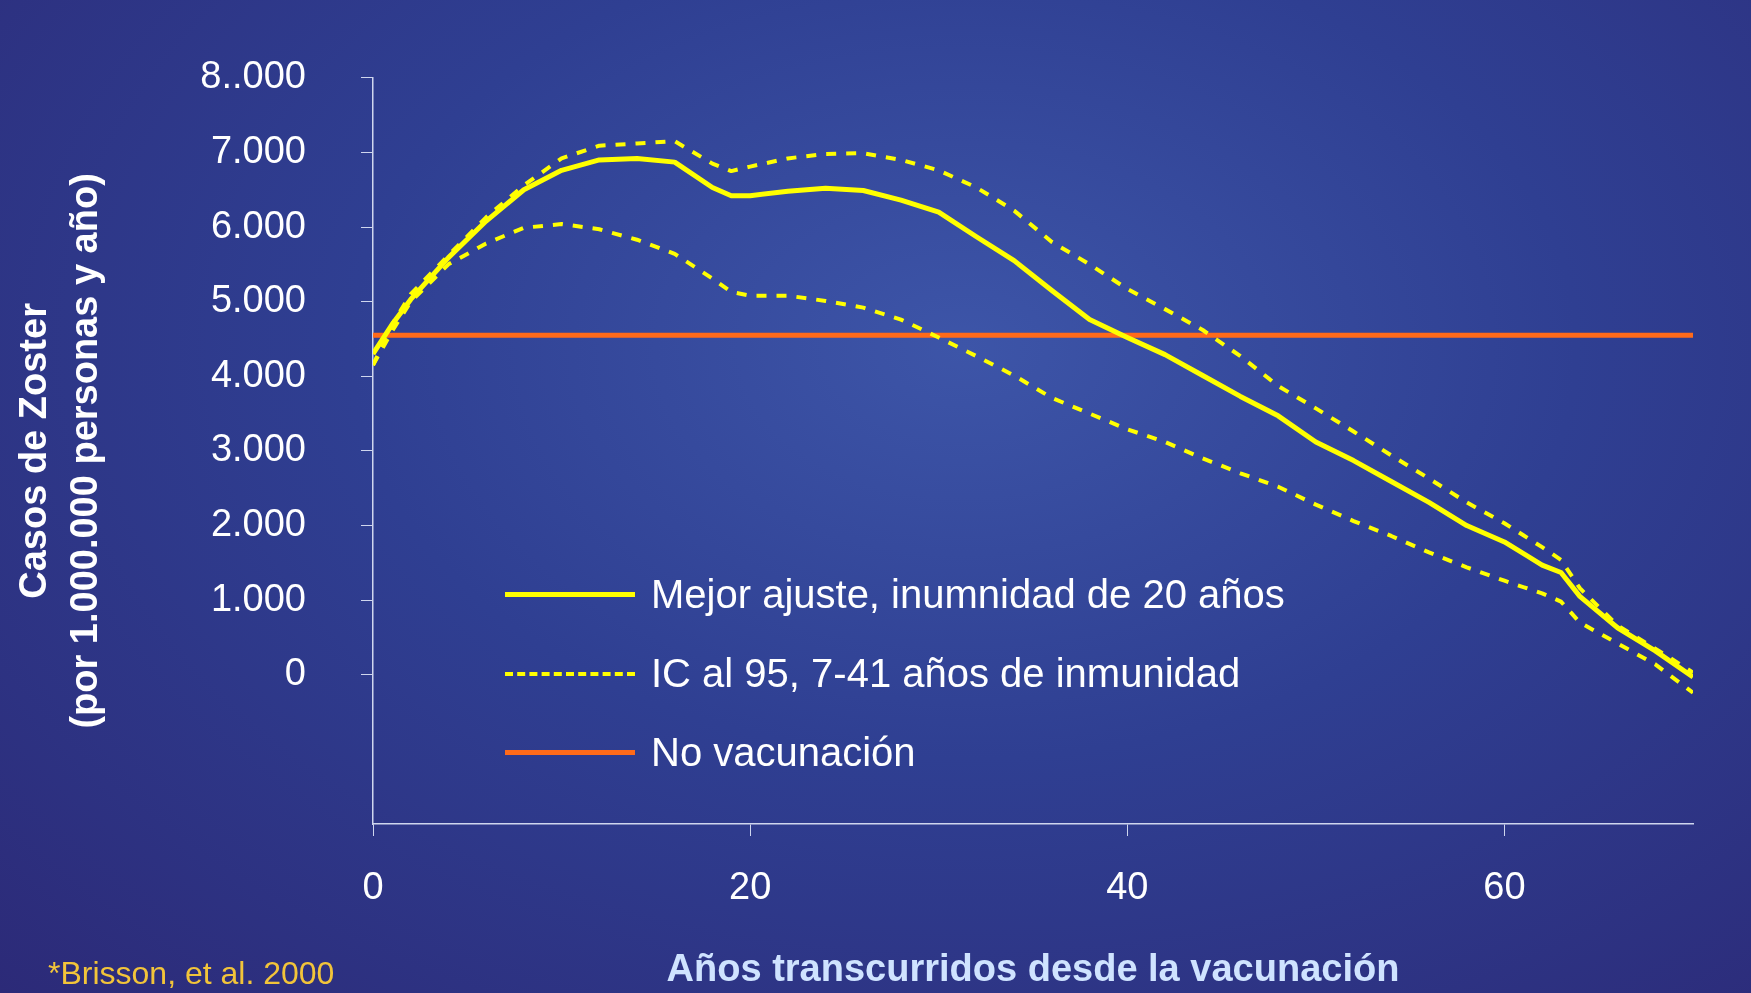 This screenshot has width=1751, height=993. I want to click on y-tick-label: 7.000, so click(258, 149).